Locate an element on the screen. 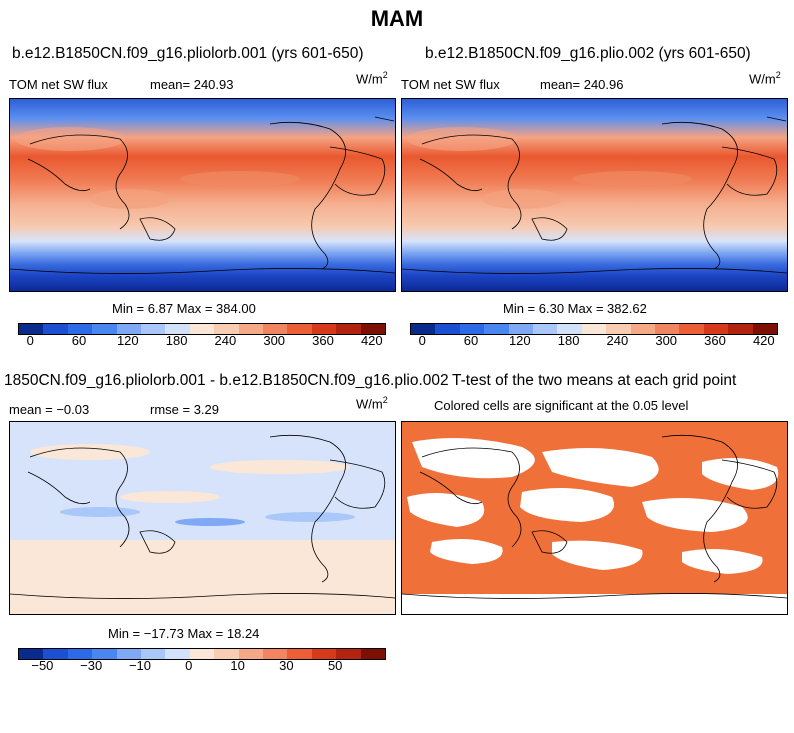 The height and width of the screenshot is (733, 794). colorbar-right-tick-label: 300 is located at coordinates (666, 340).